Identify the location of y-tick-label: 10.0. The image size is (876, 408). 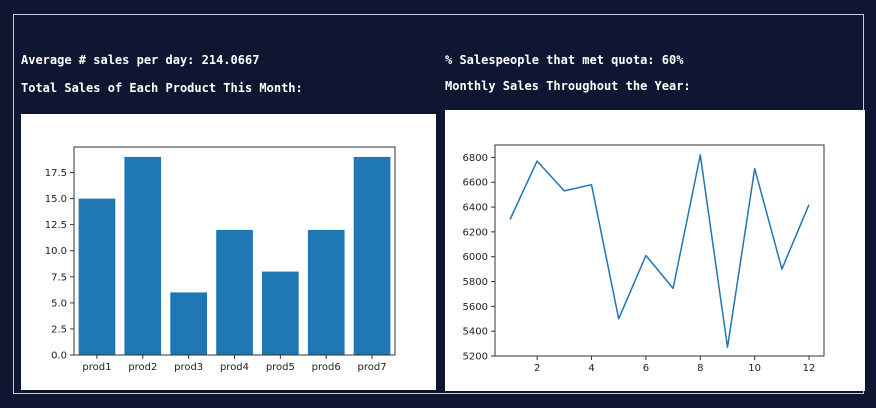
(56, 251).